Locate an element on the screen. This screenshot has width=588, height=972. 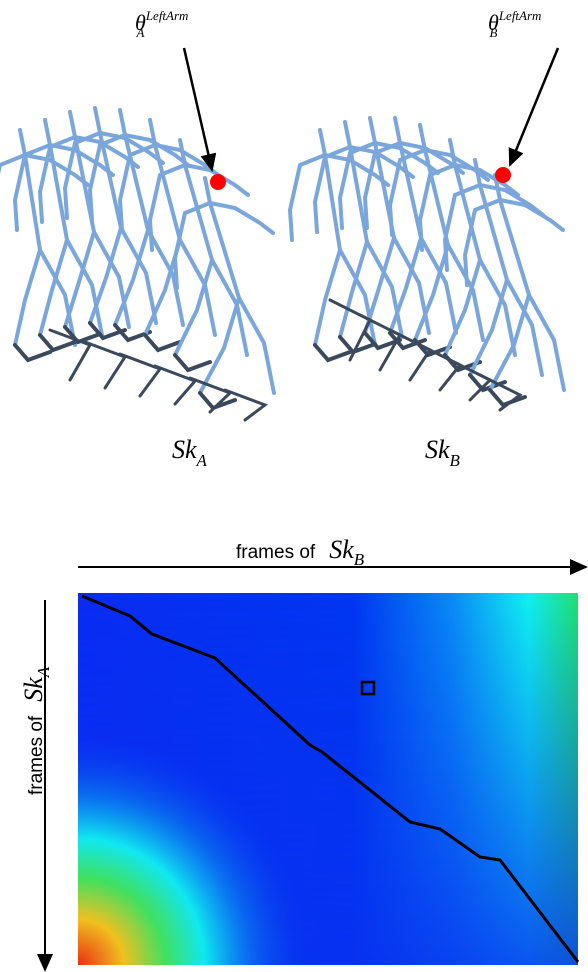
x-axis-label: frames of SkB is located at coordinates (300, 552).